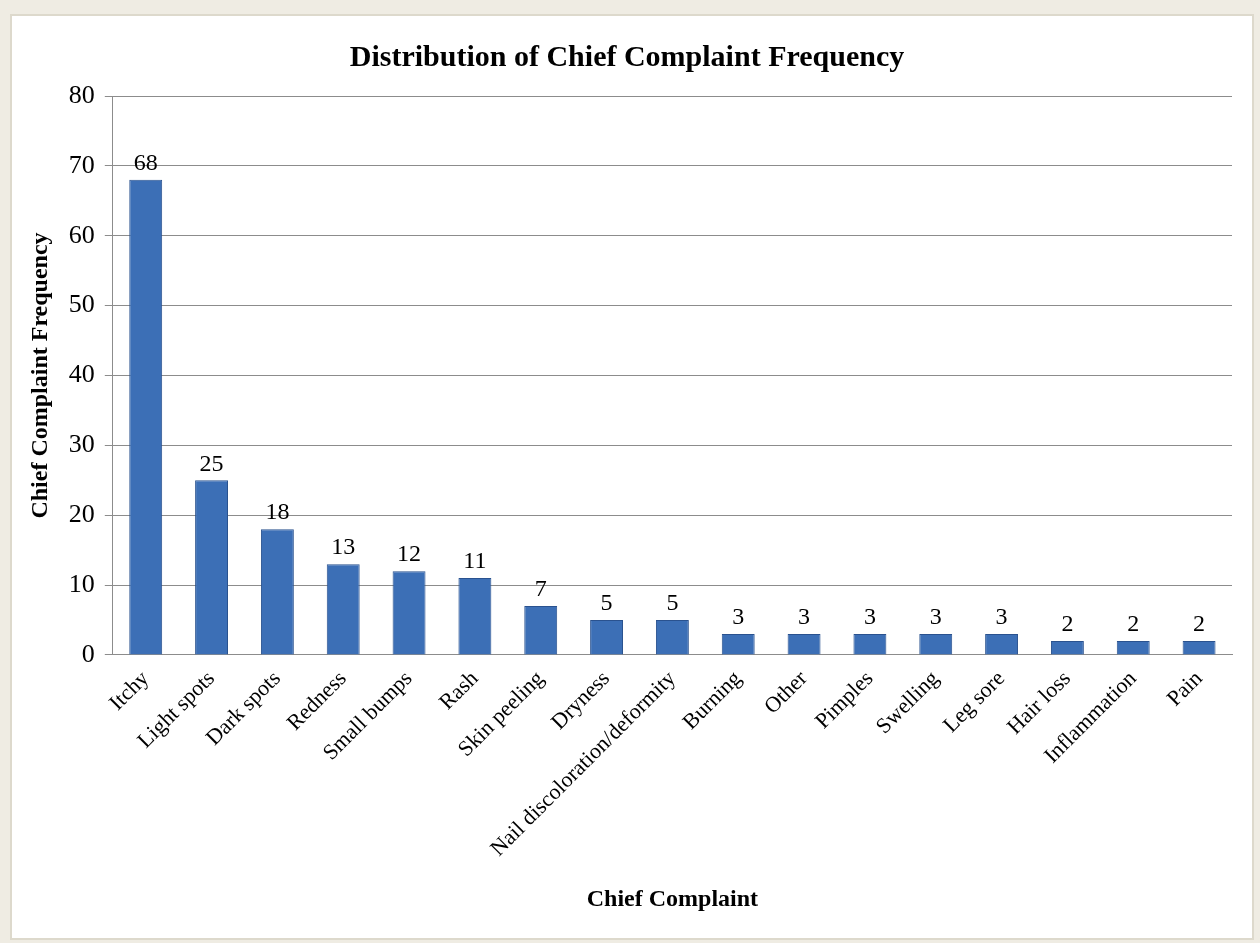  What do you see at coordinates (540, 588) in the screenshot?
I see `data-label: 7` at bounding box center [540, 588].